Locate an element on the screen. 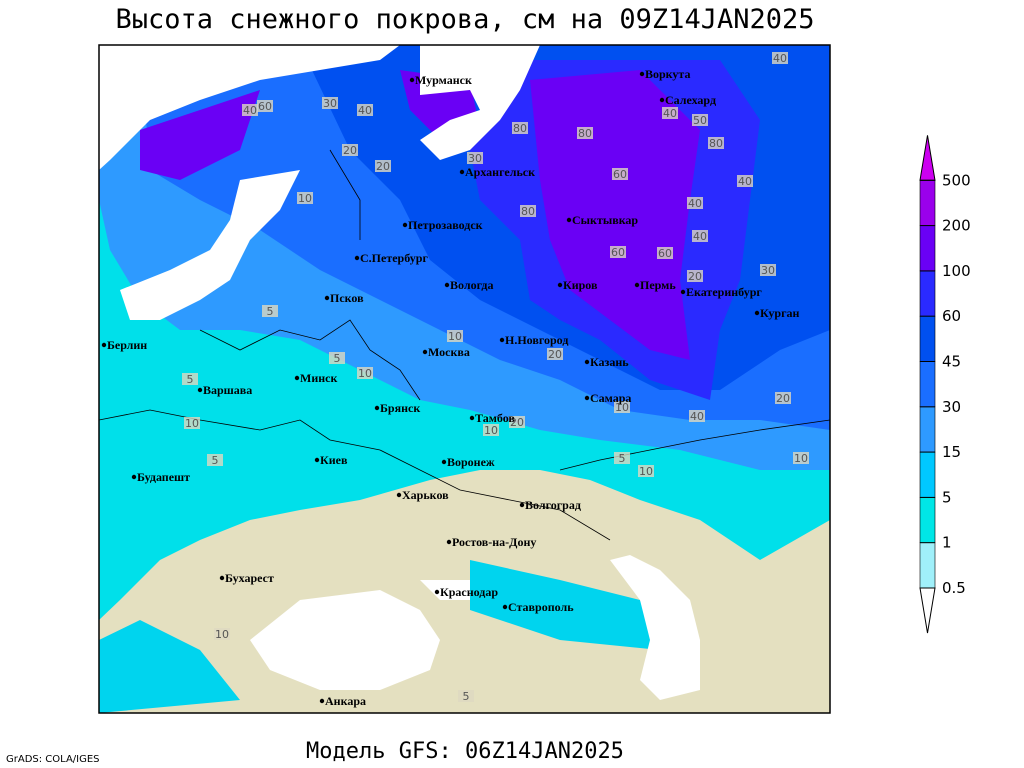  credit: GrADS: COLA/IGES is located at coordinates (53, 759).